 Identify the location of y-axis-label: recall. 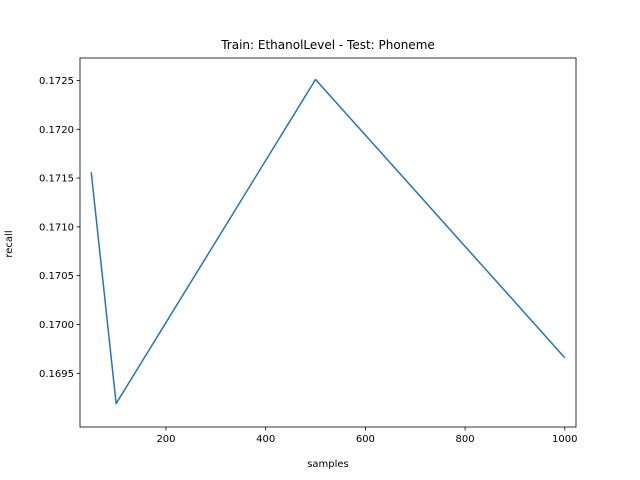
(9, 243).